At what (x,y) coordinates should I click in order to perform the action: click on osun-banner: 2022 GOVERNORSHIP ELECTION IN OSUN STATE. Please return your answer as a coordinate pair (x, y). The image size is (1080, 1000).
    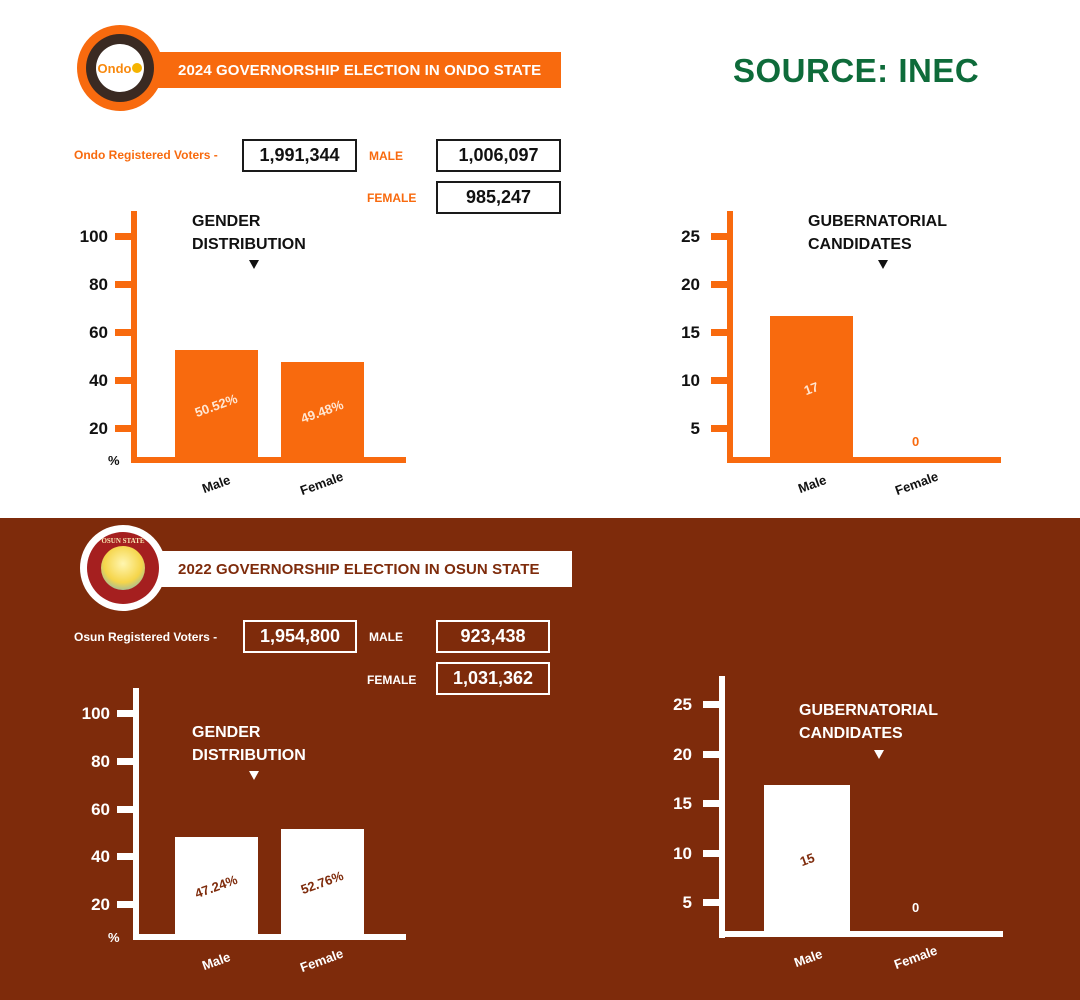
    Looking at the image, I should click on (346, 569).